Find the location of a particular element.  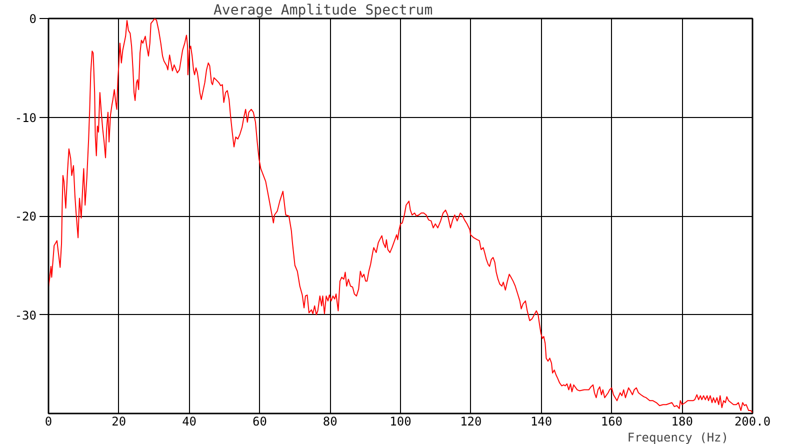

x-tick-label: 100 is located at coordinates (401, 421).